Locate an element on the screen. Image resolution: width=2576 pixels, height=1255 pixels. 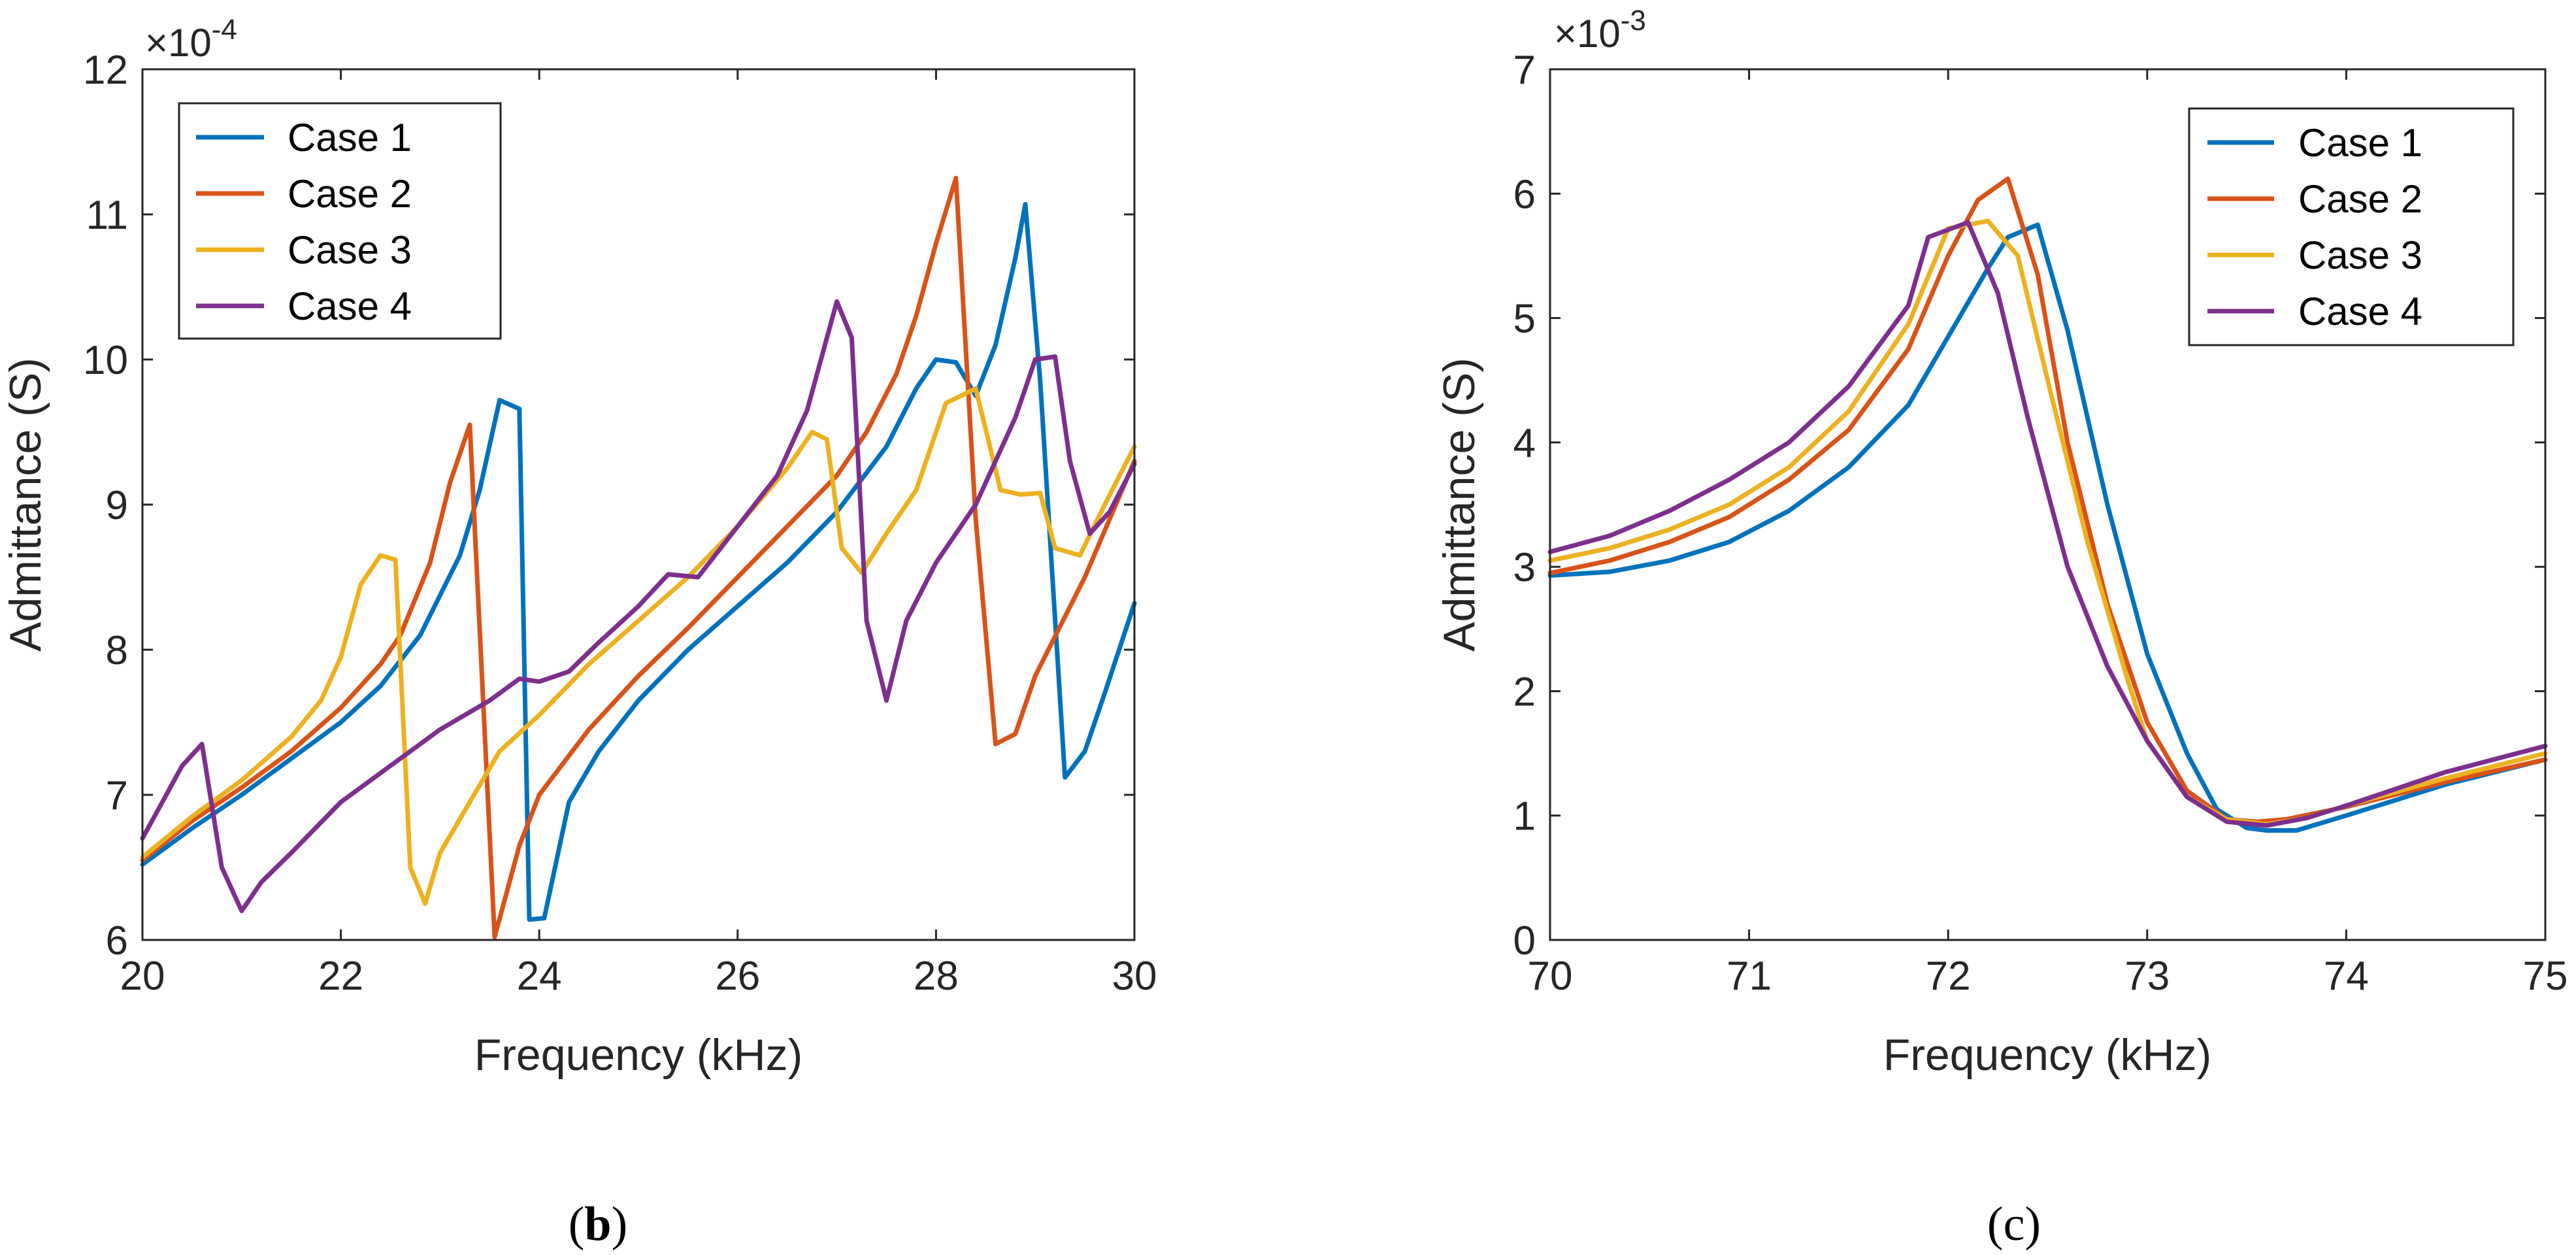
y-tick-label: 0 is located at coordinates (1524, 940).